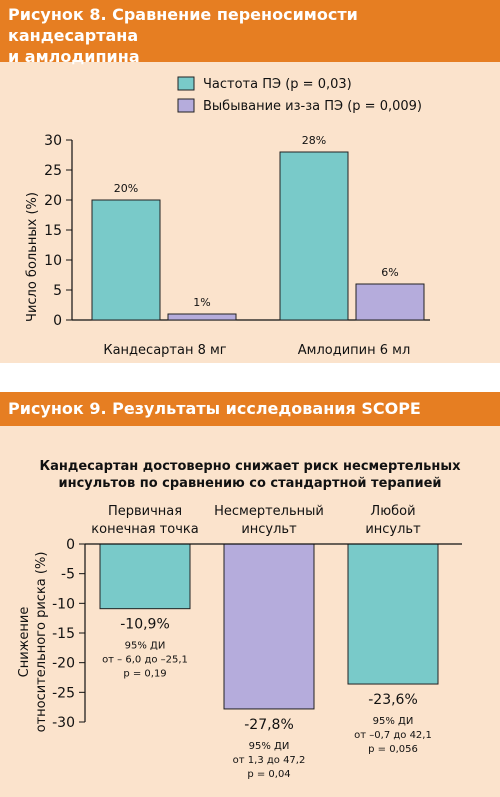 This screenshot has height=797, width=500. Describe the element at coordinates (269, 511) in the screenshot. I see `category-label-line1: Несмертельный` at that location.